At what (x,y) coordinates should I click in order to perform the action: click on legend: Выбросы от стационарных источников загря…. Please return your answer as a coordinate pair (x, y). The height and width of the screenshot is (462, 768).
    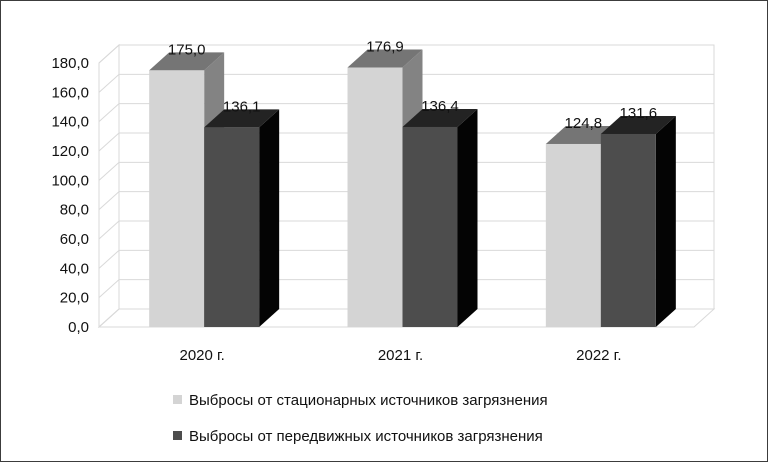
    Looking at the image, I should click on (360, 418).